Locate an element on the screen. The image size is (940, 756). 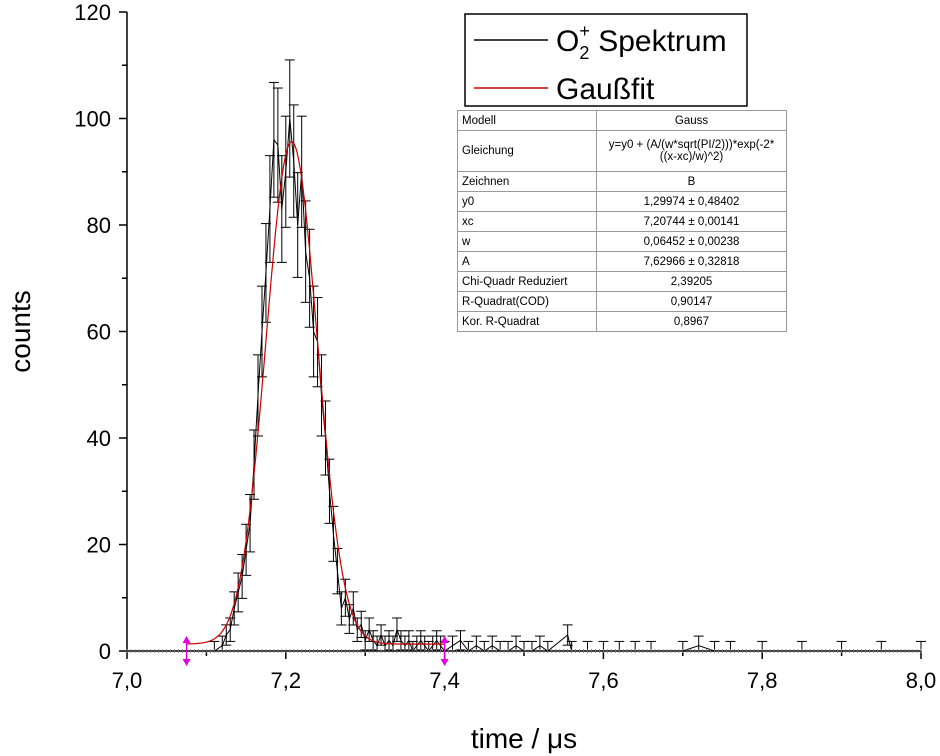
fit-table-value: Gauss is located at coordinates (691, 120).